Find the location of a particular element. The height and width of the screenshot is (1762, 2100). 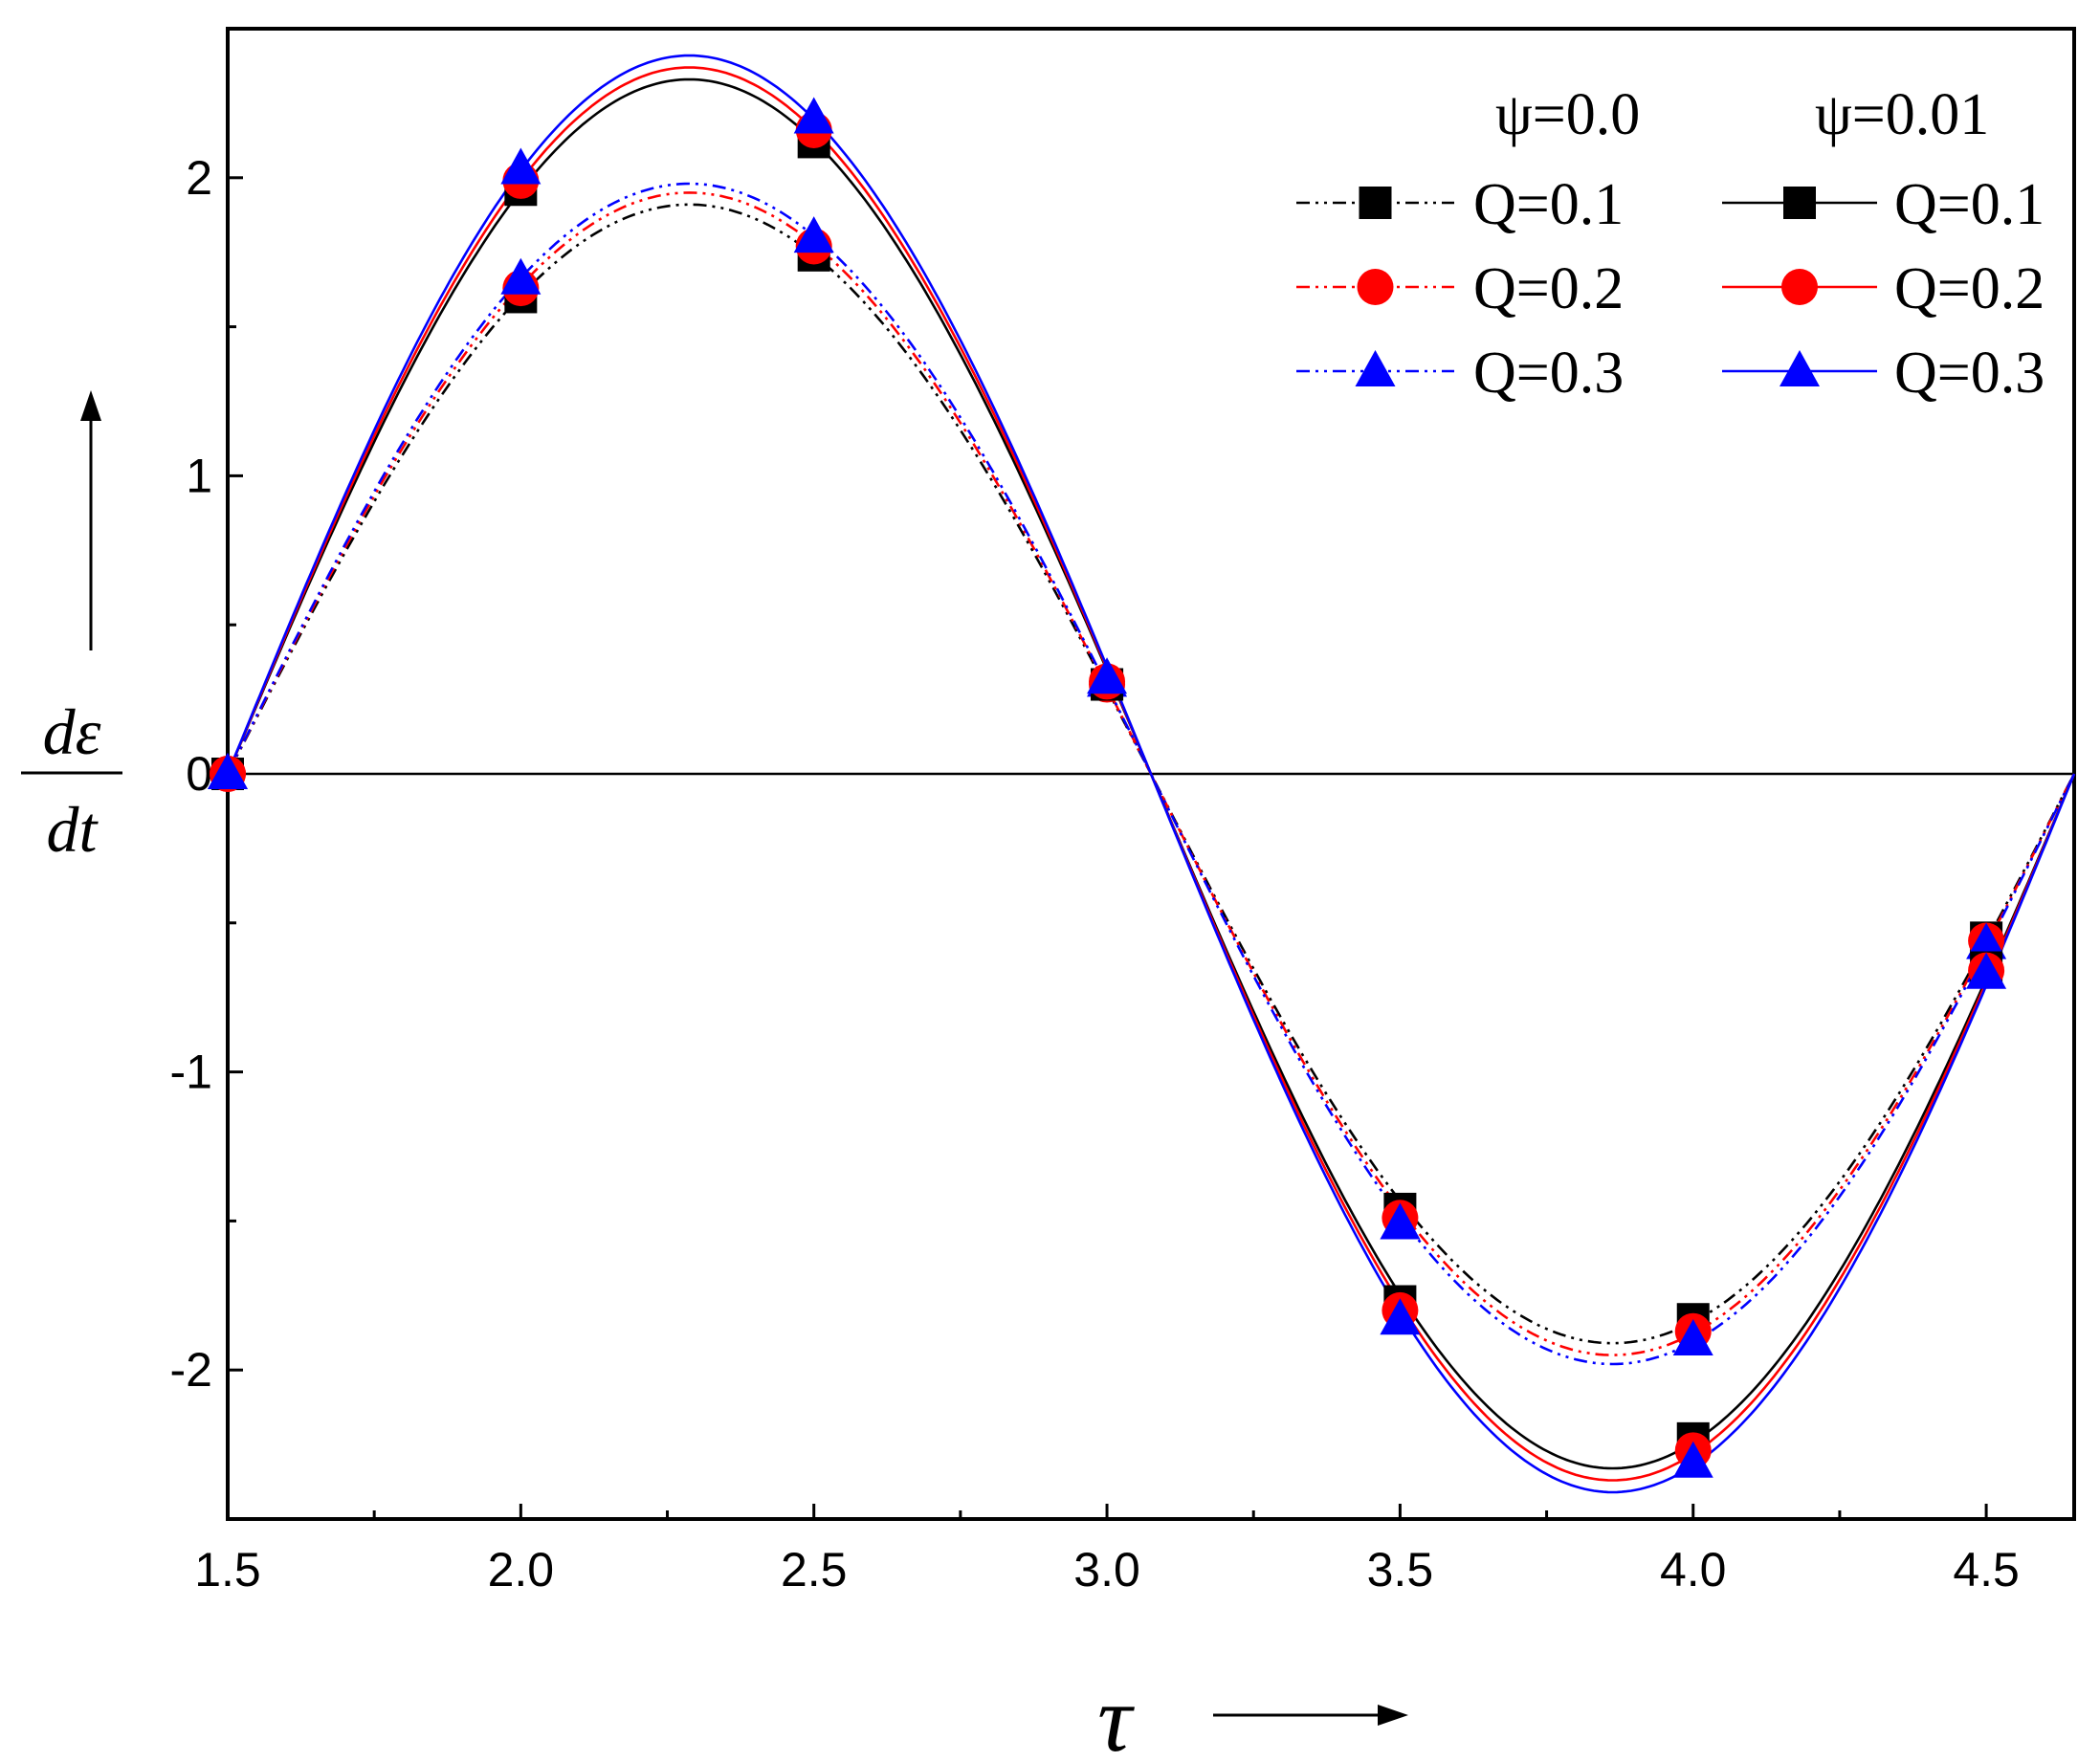

x-tick-label: 3.0 is located at coordinates (1107, 1570).